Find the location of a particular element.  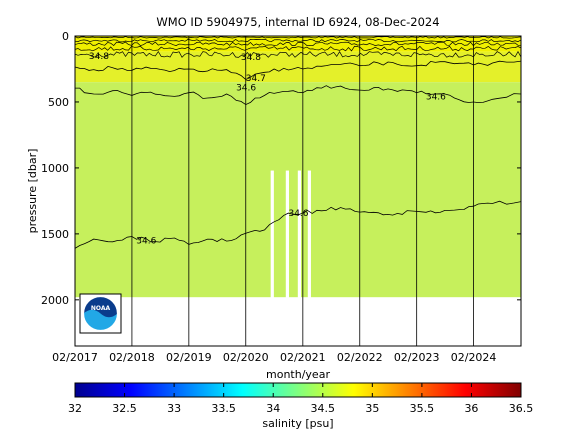

x-tick-label-1: 02/2018 is located at coordinates (132, 357).